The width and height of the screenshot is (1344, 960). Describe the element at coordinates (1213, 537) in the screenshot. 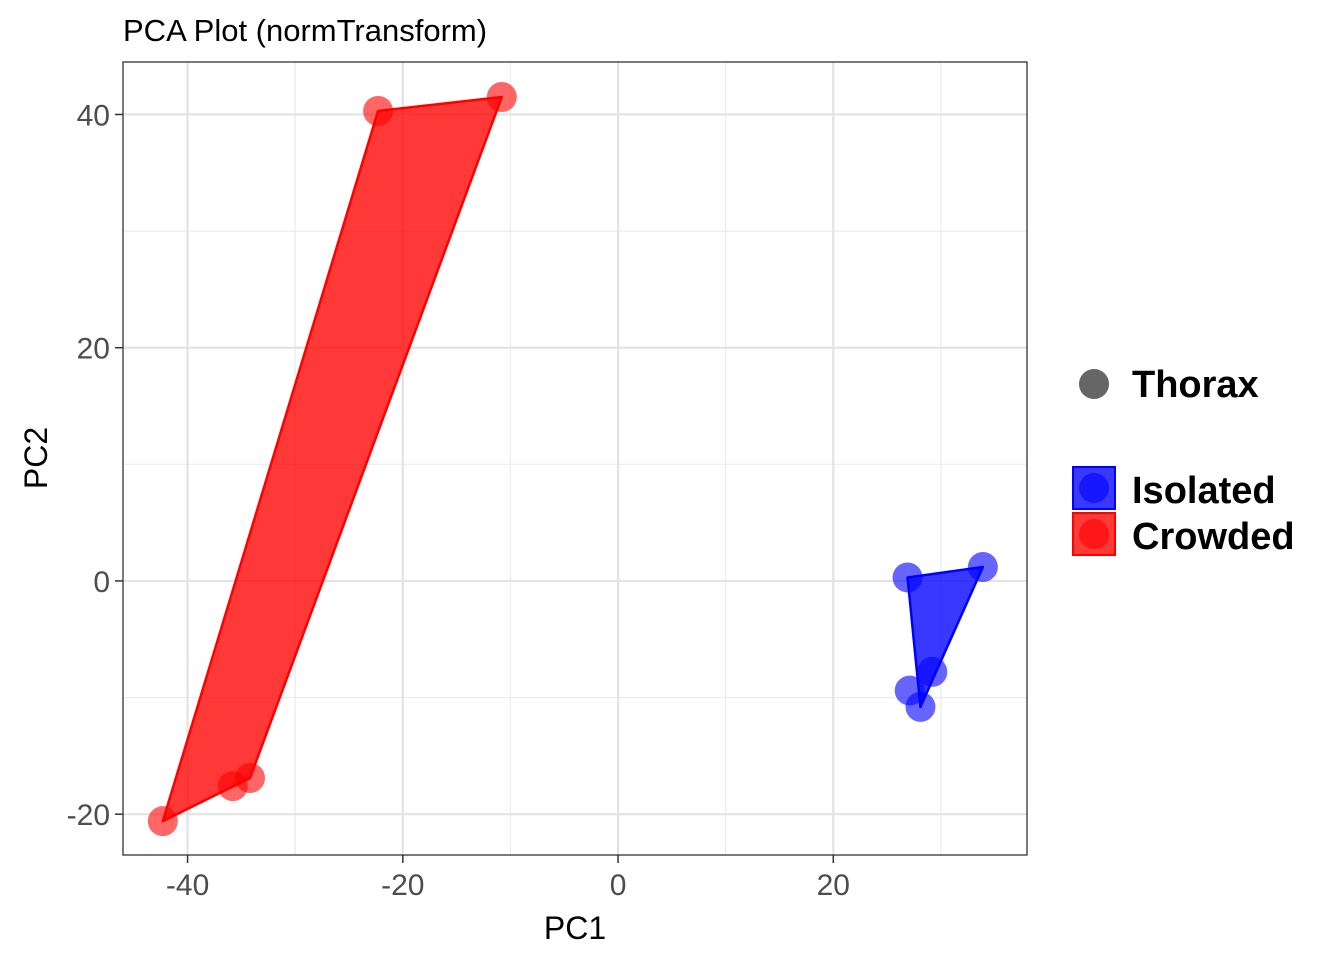

I see `legend-label-crowded: Crowded` at that location.